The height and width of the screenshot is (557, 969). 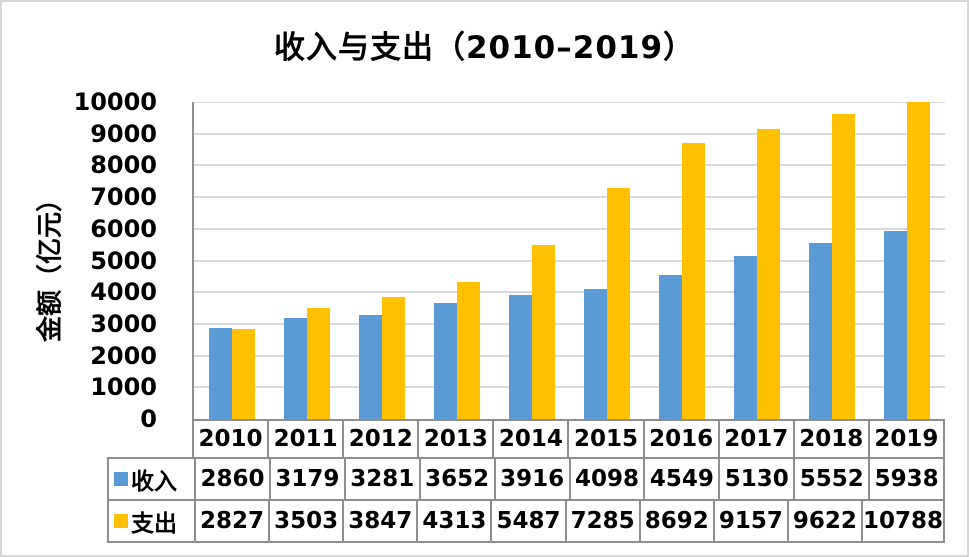 I want to click on series-name-label: 支出, so click(x=154, y=524).